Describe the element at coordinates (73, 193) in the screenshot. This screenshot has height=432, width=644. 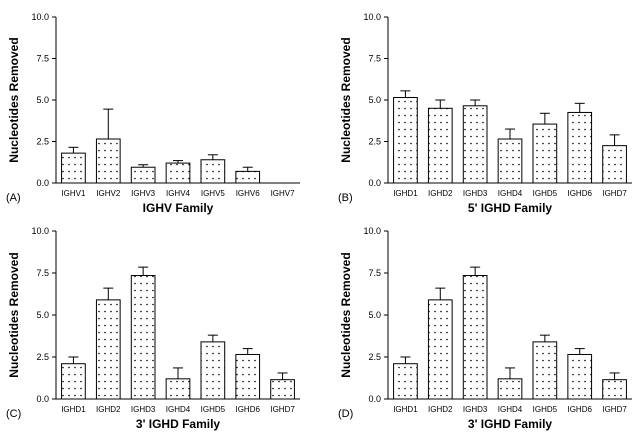
I see `x-tick-label: IGHV1` at that location.